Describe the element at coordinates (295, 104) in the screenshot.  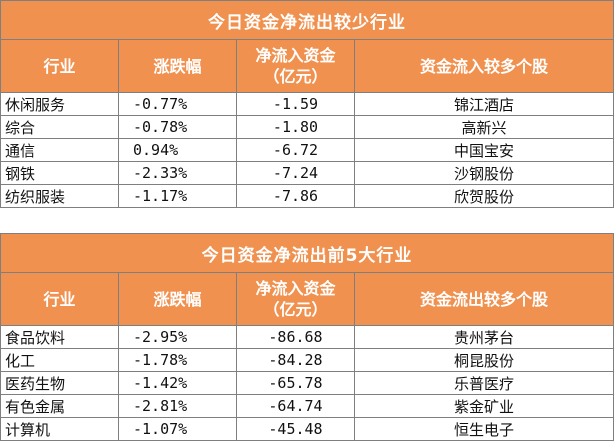
I see `net-cell: -1.59` at that location.